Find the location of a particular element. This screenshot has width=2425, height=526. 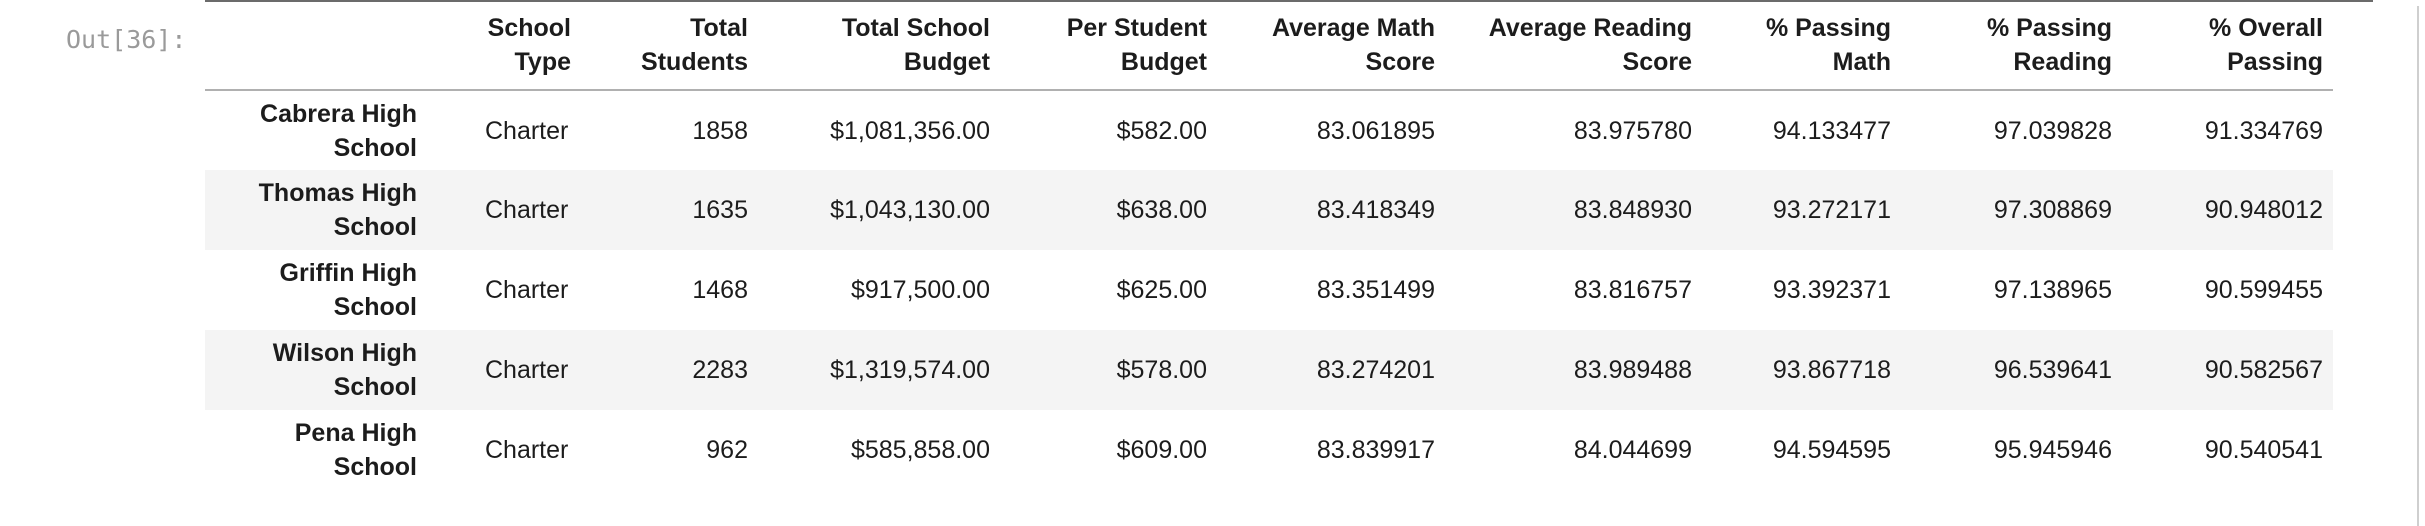

cell-pct-passing-reading: 96.539641 is located at coordinates (2052, 370).